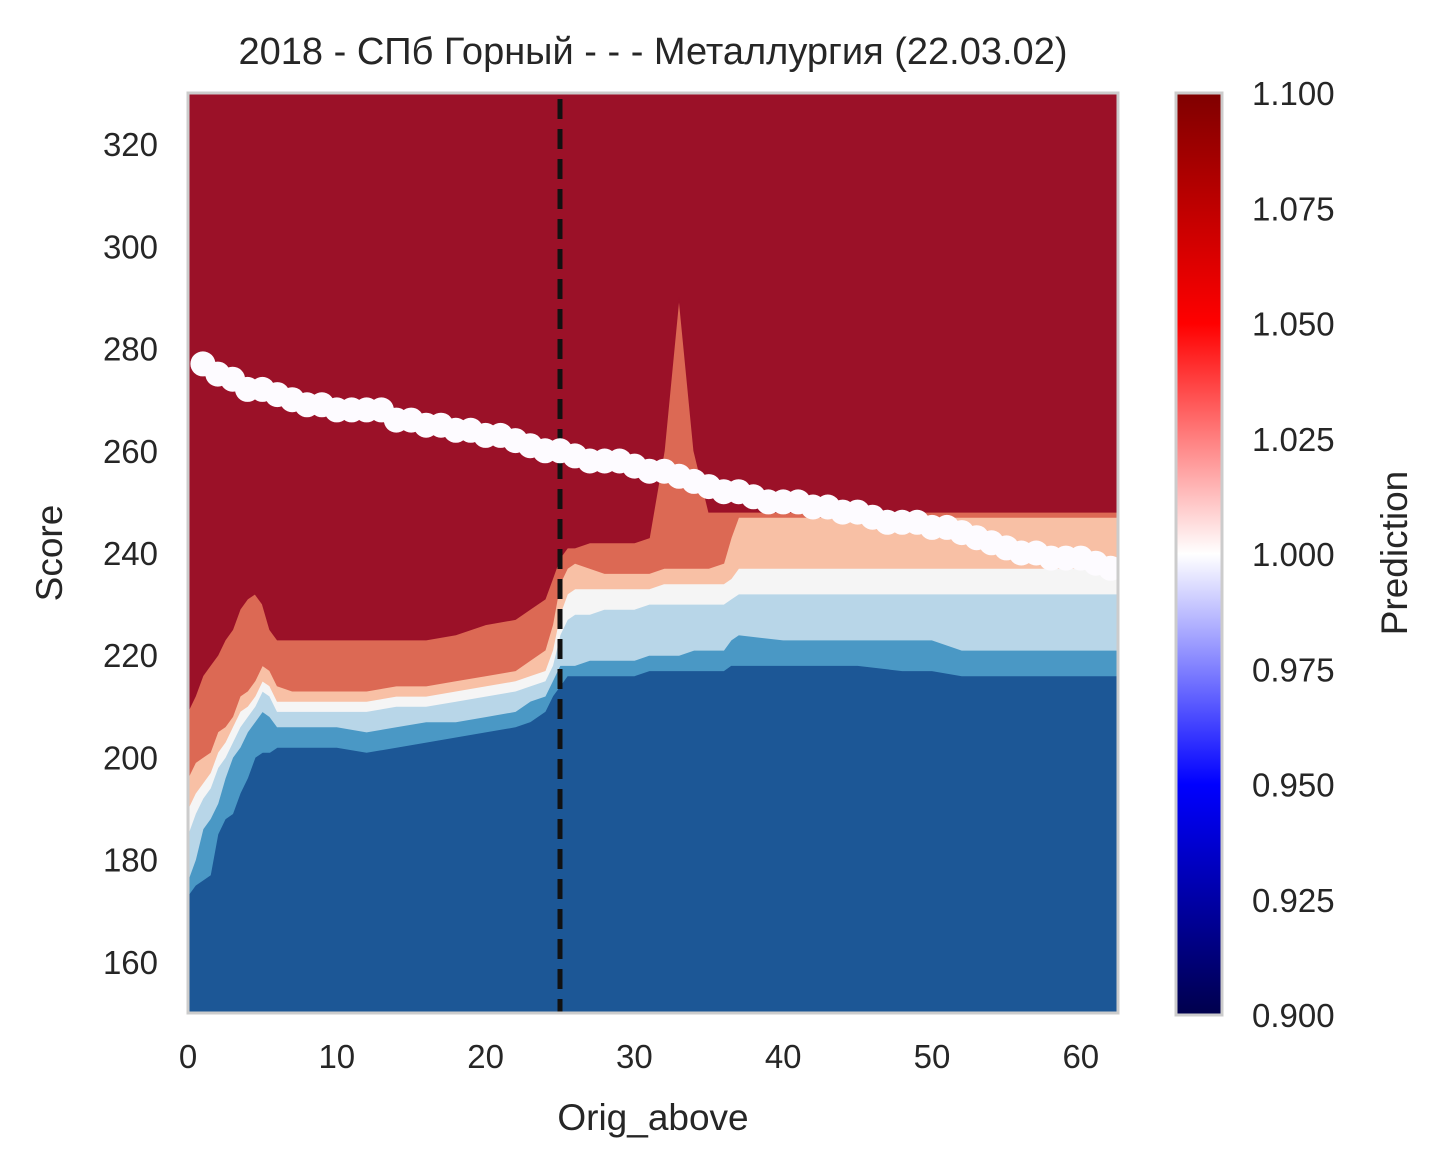  Describe the element at coordinates (654, 466) in the screenshot. I see `scatter-layer` at that location.